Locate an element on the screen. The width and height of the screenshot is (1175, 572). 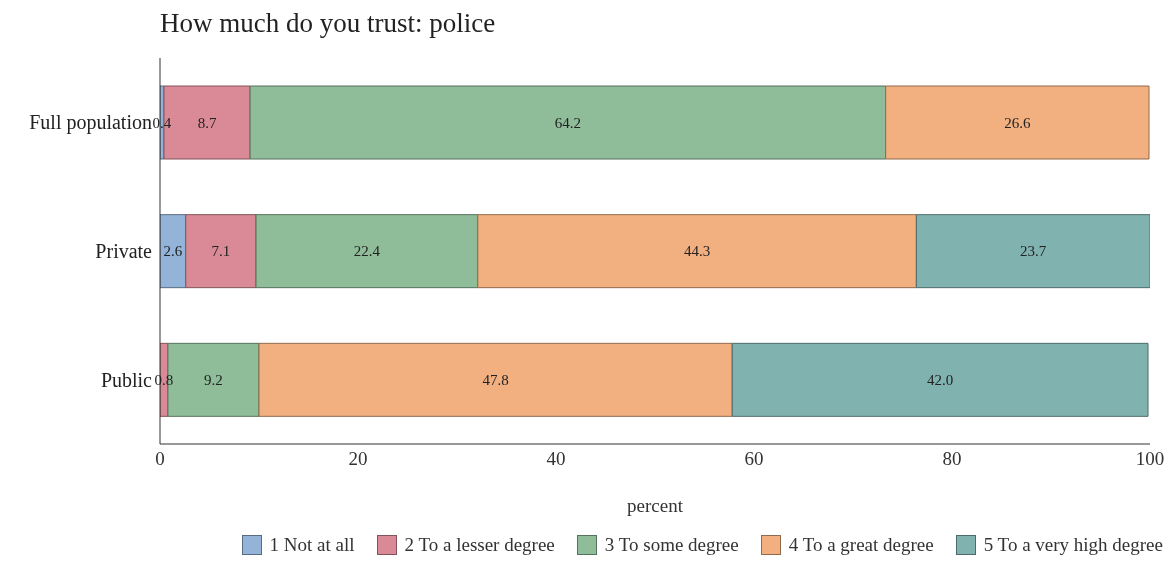
data-label: 8.7 is located at coordinates (207, 122).